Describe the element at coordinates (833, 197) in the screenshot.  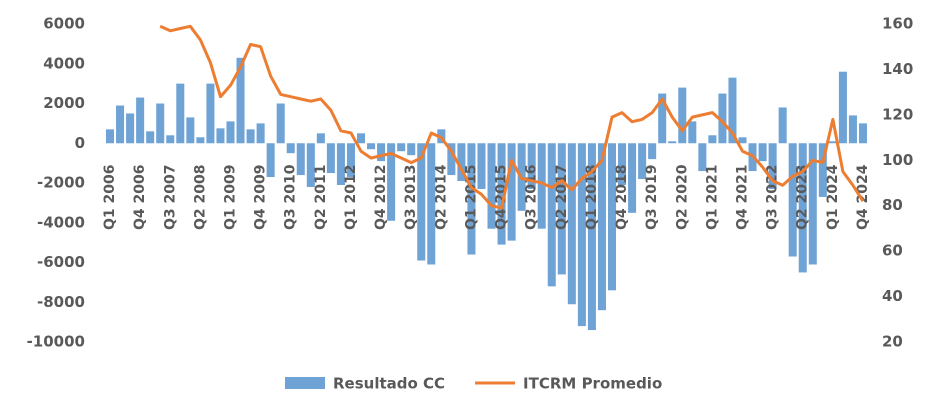
I see `x-tick-label: Q1 2024` at that location.